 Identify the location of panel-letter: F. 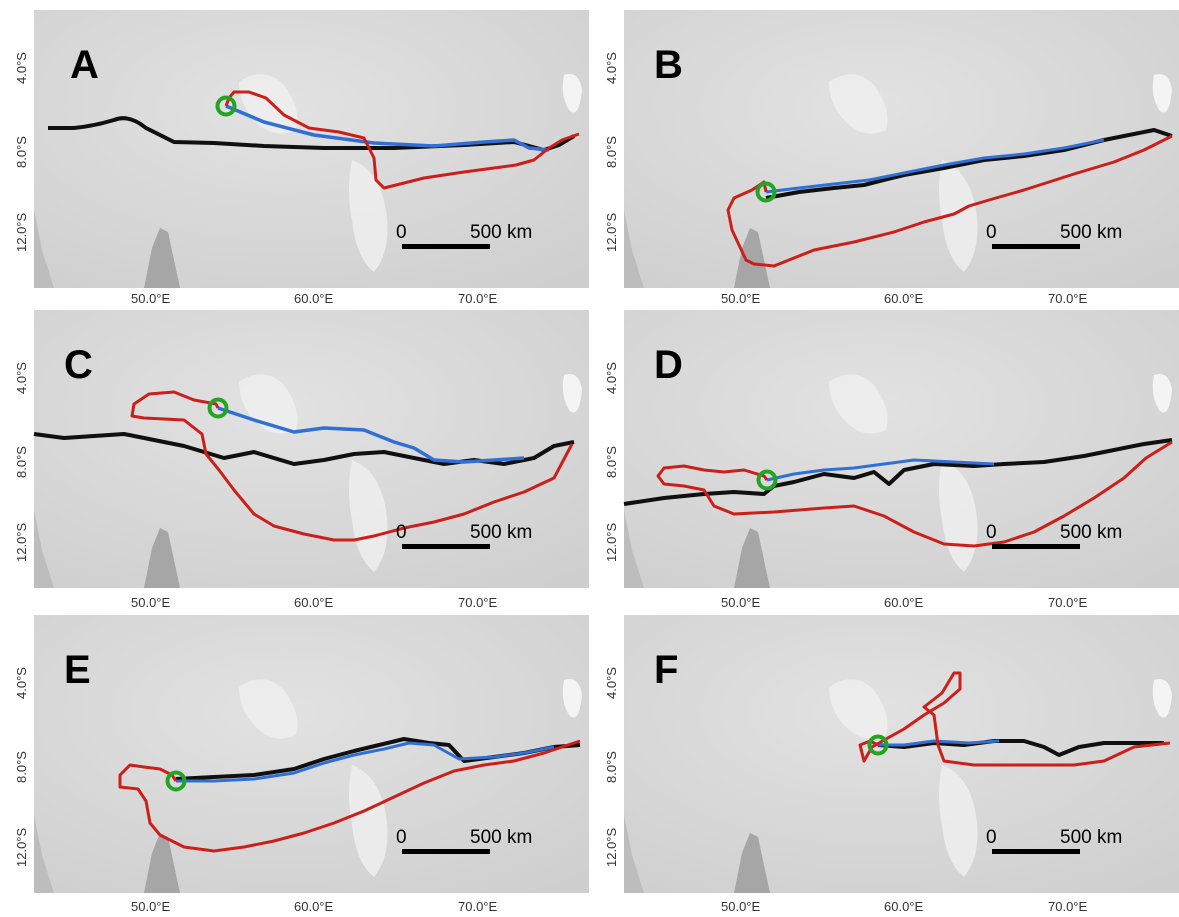
(666, 670).